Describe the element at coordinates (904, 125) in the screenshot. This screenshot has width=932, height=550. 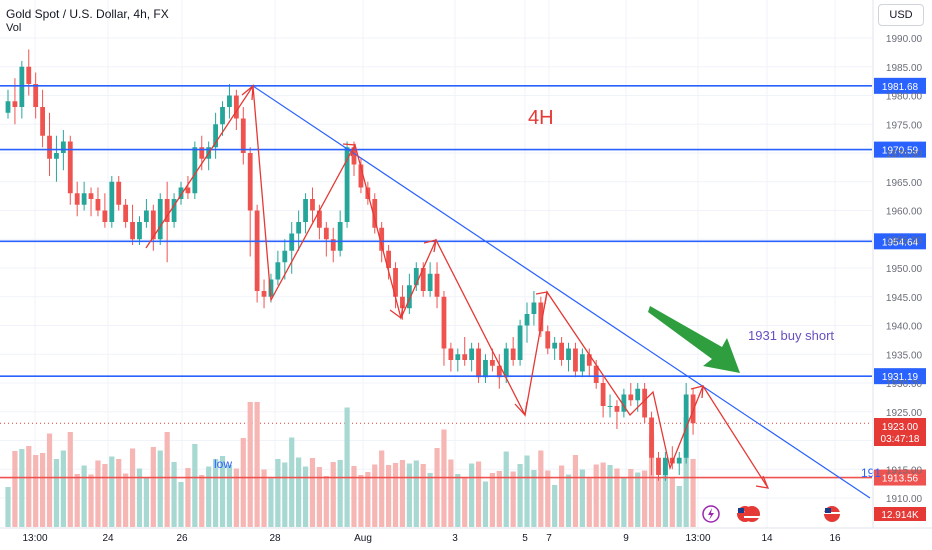
I see `price-tick-label: 1975.00` at that location.